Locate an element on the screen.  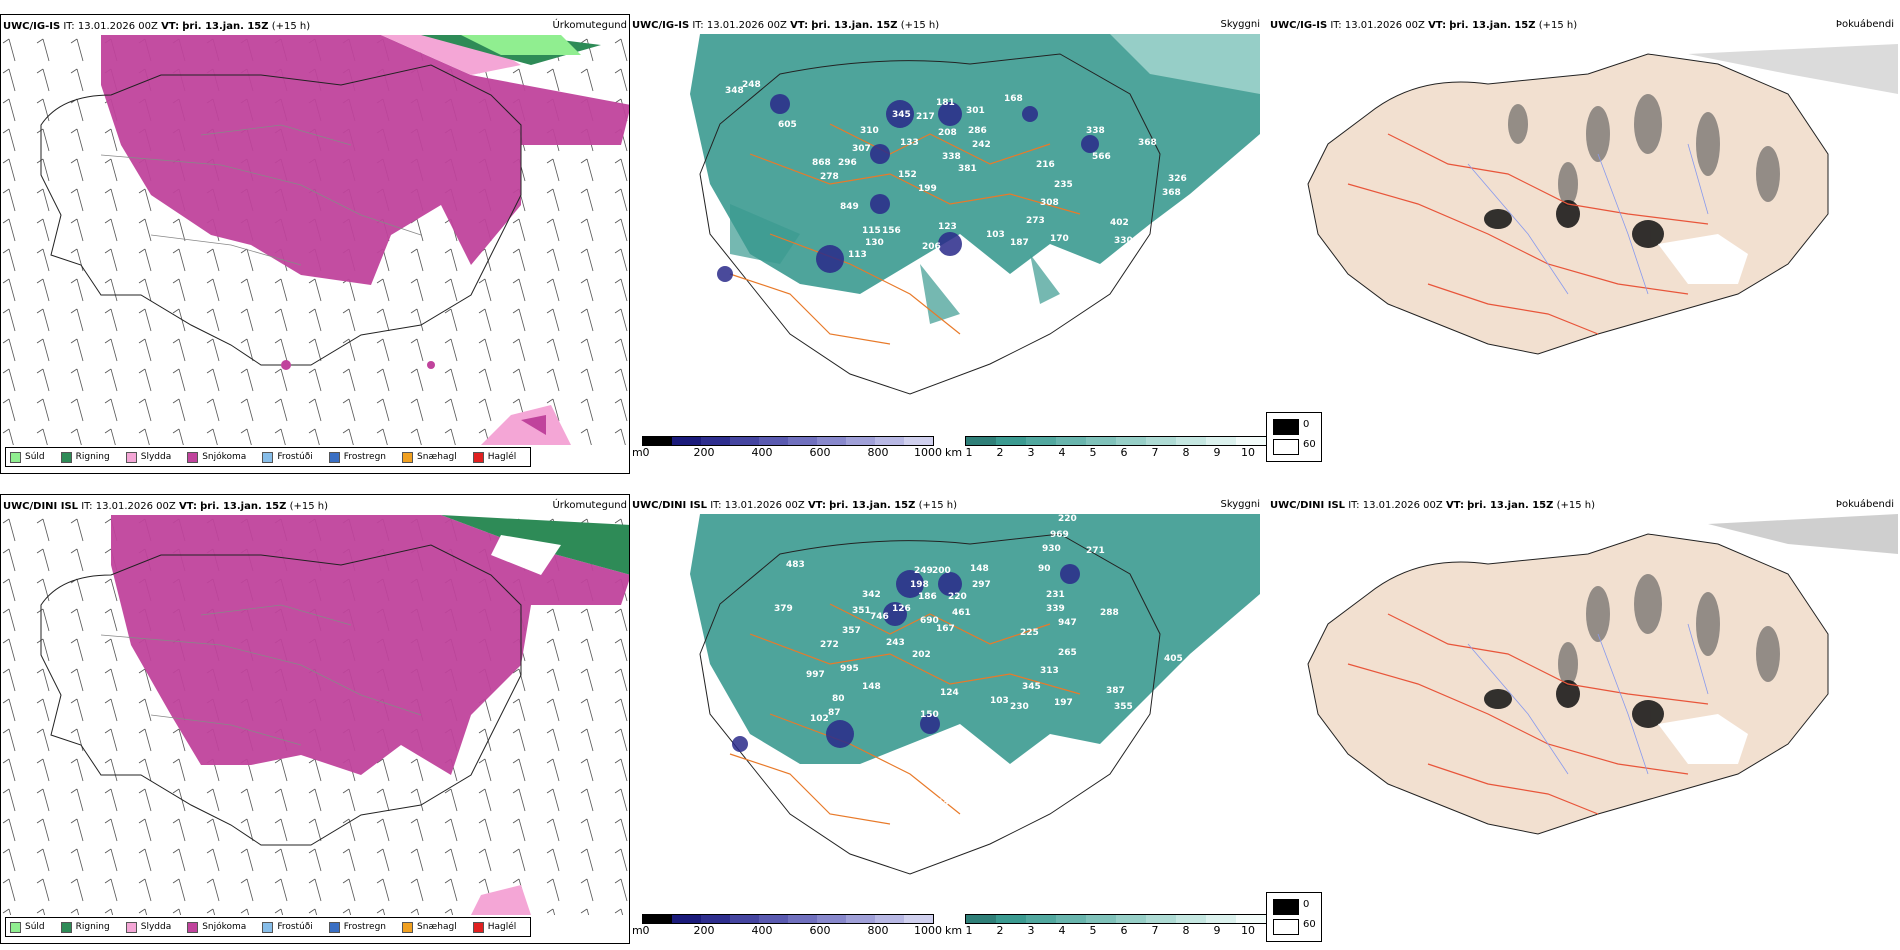
ceiling-label: 148 is located at coordinates (979, 569).